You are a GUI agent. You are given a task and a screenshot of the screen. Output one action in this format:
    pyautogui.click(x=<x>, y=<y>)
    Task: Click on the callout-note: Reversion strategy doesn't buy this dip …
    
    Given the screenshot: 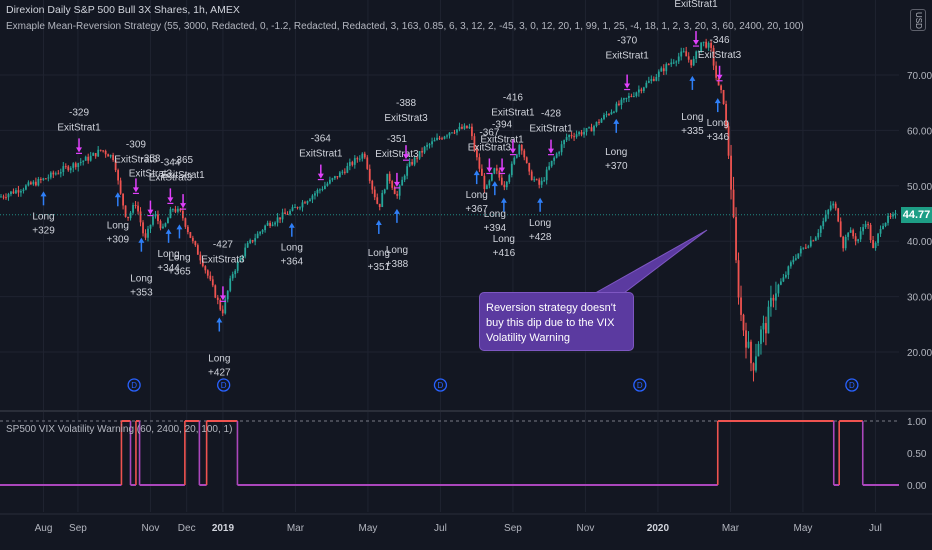 What is the action you would take?
    pyautogui.click(x=556, y=321)
    